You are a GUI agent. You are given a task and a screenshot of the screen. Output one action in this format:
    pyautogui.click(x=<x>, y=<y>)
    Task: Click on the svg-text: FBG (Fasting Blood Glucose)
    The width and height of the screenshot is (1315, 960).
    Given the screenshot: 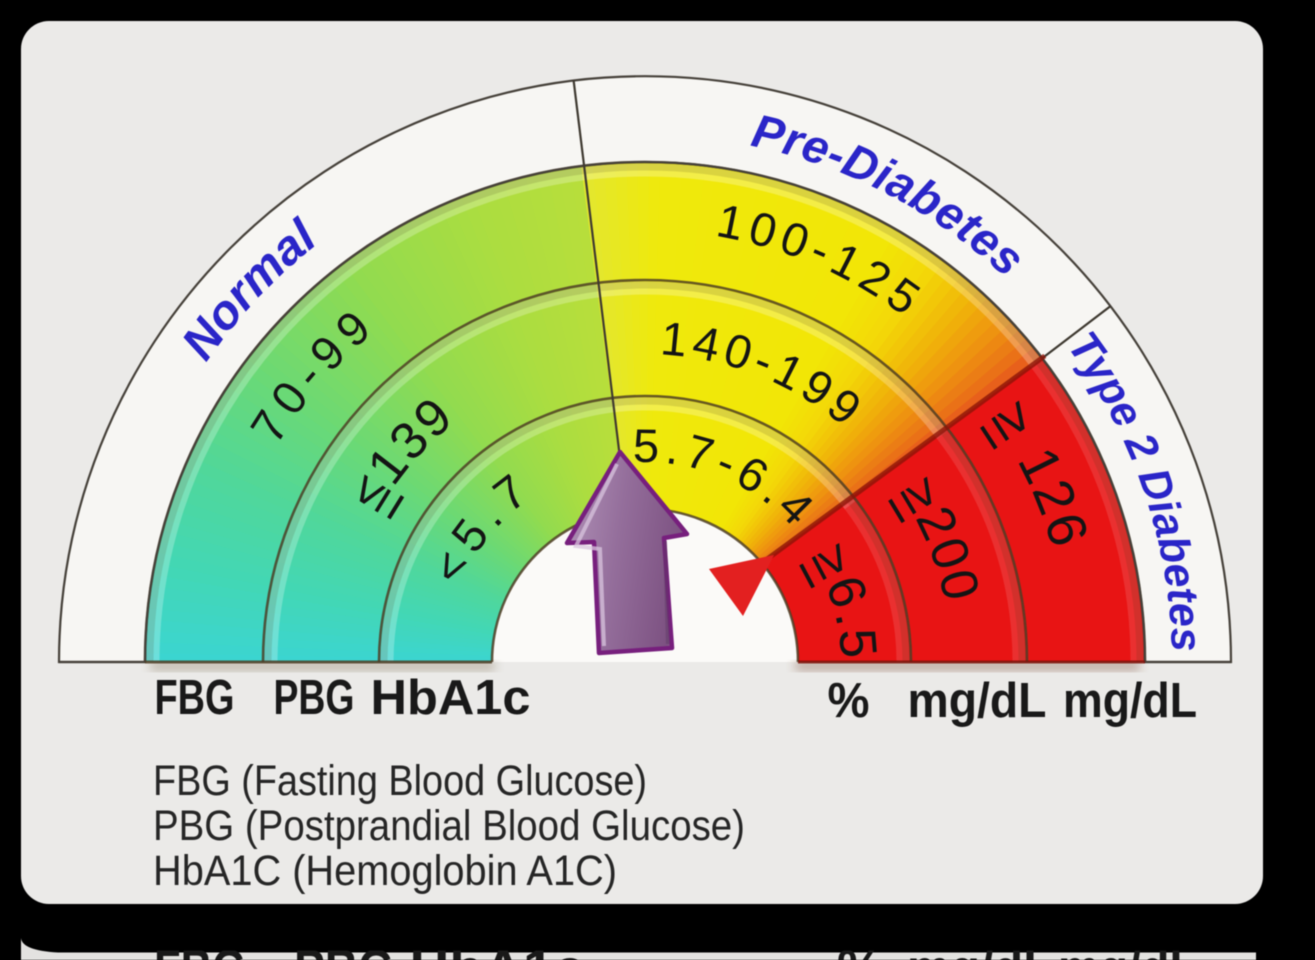 What is the action you would take?
    pyautogui.click(x=400, y=781)
    